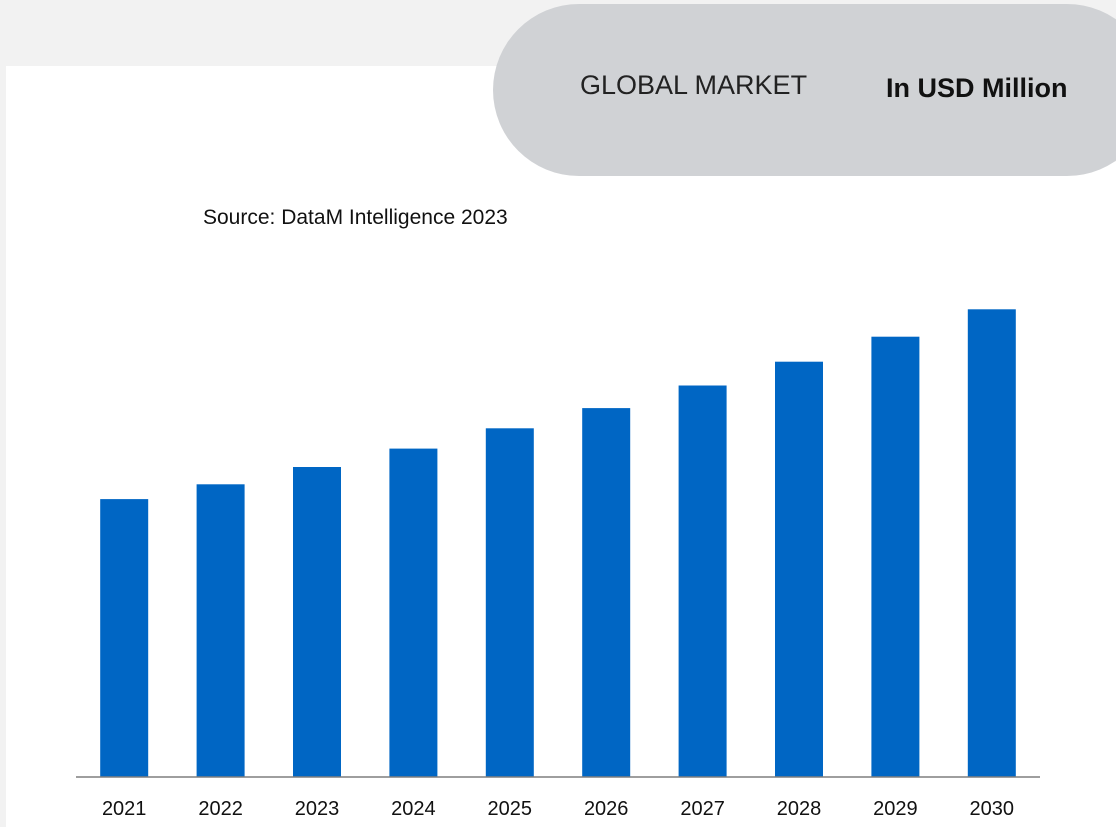 The width and height of the screenshot is (1116, 827). What do you see at coordinates (694, 85) in the screenshot?
I see `market-title: GLOBAL MARKET` at bounding box center [694, 85].